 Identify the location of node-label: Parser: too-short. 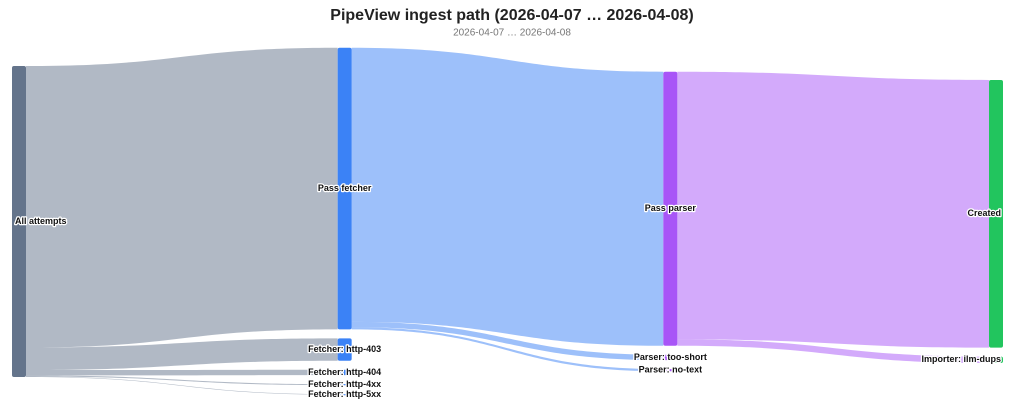
(670, 357).